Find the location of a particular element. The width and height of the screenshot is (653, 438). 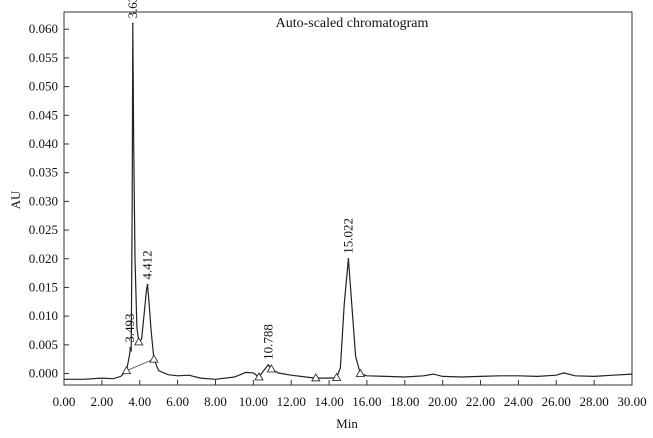

y-tick-label: 0.040 is located at coordinates (43, 143).